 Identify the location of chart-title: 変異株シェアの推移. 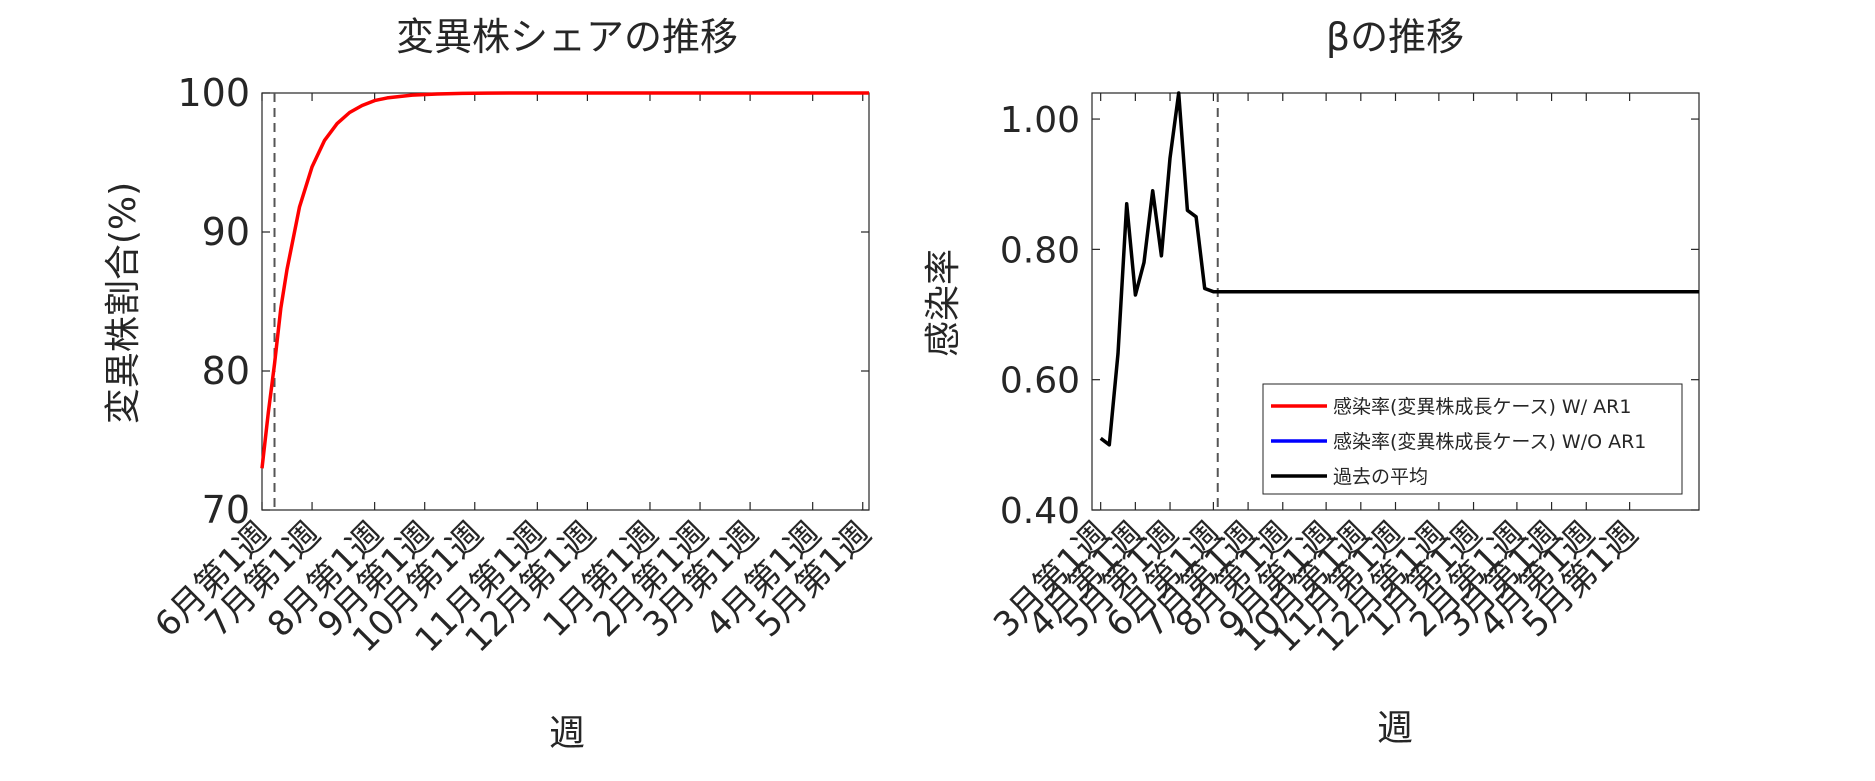
(567, 37).